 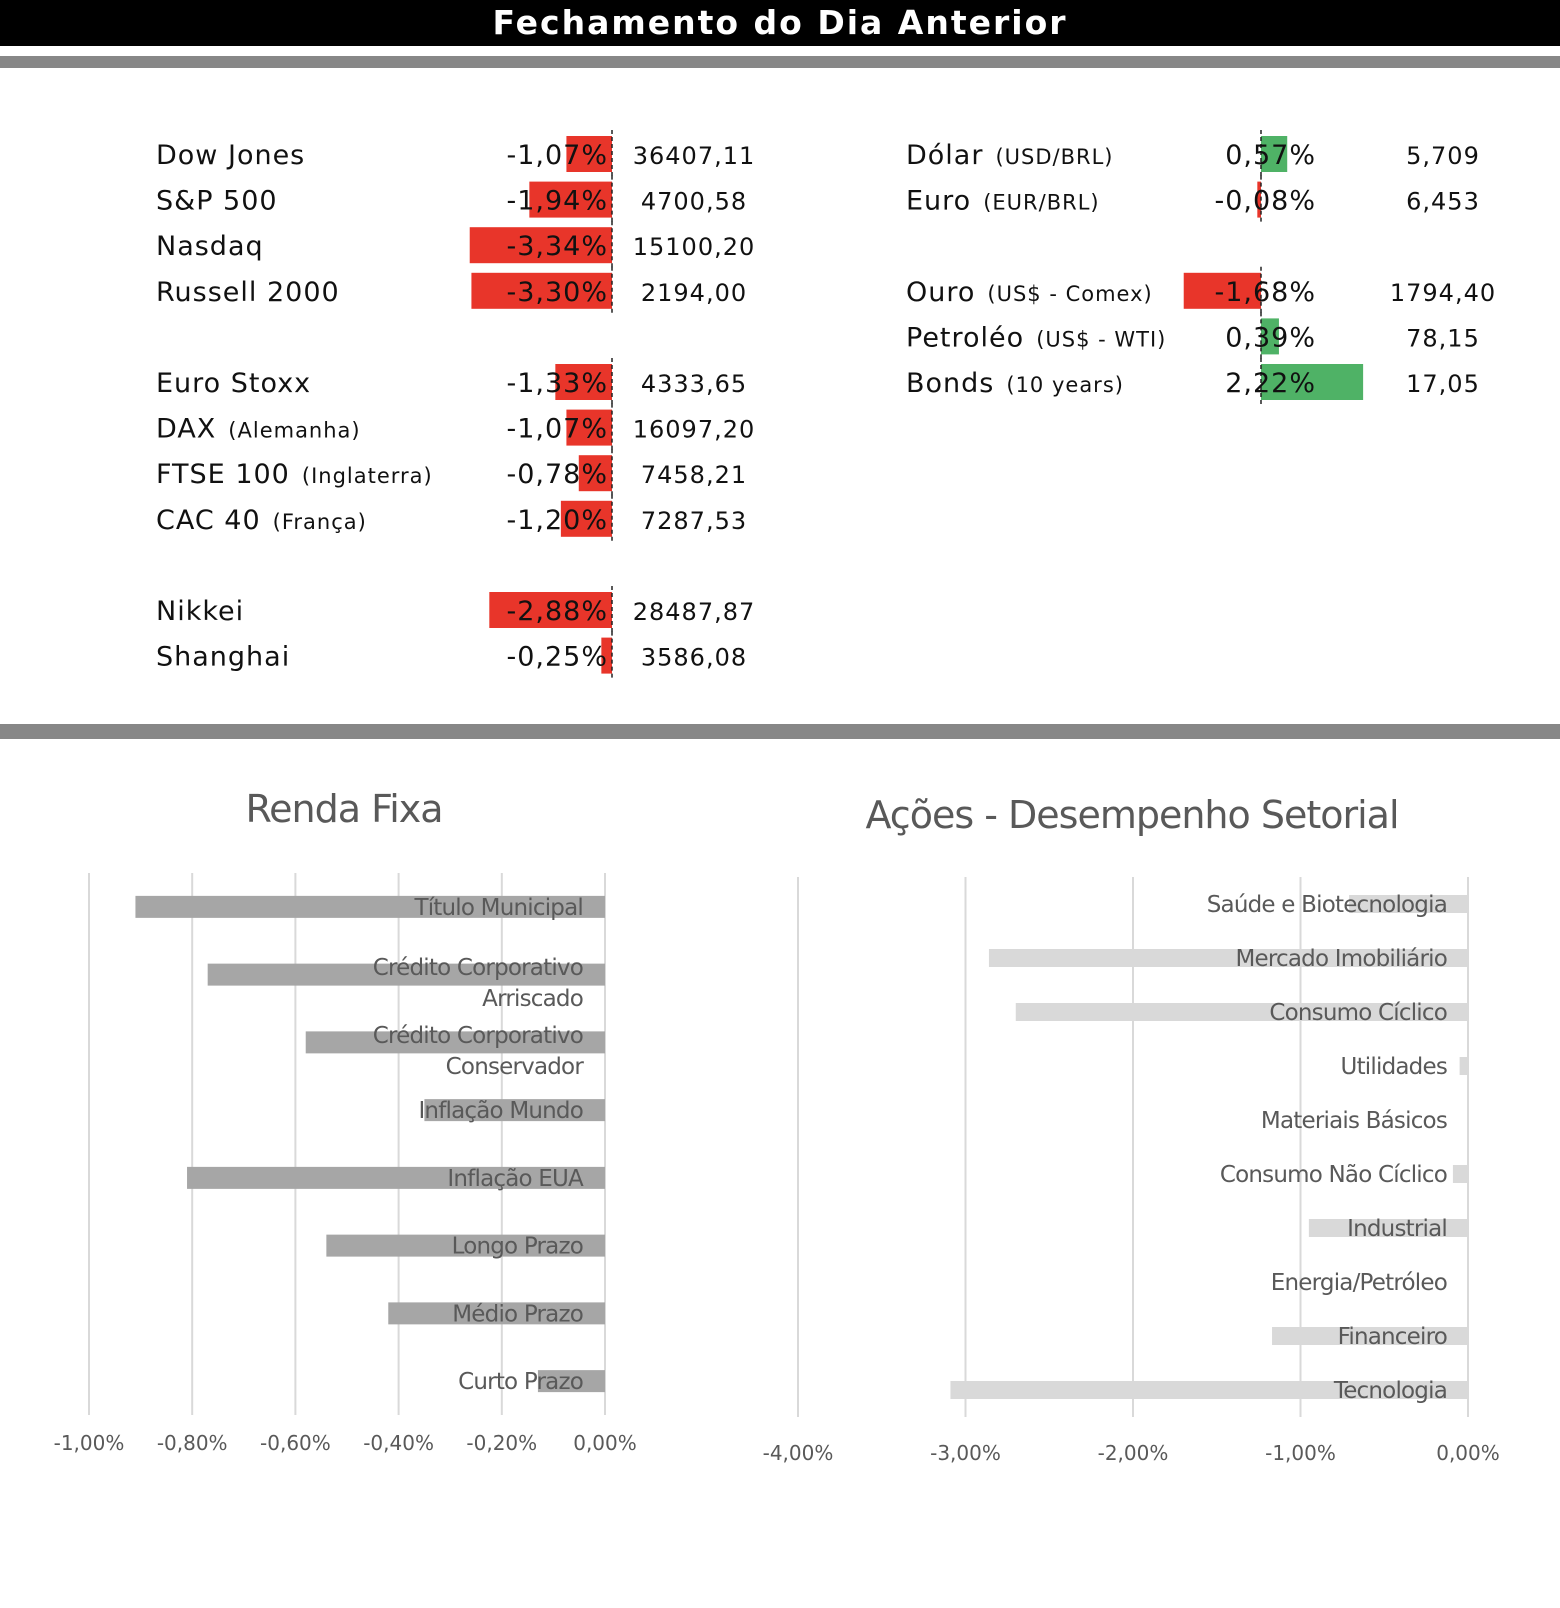 I want to click on row-change: -1,94%, so click(x=557, y=201).